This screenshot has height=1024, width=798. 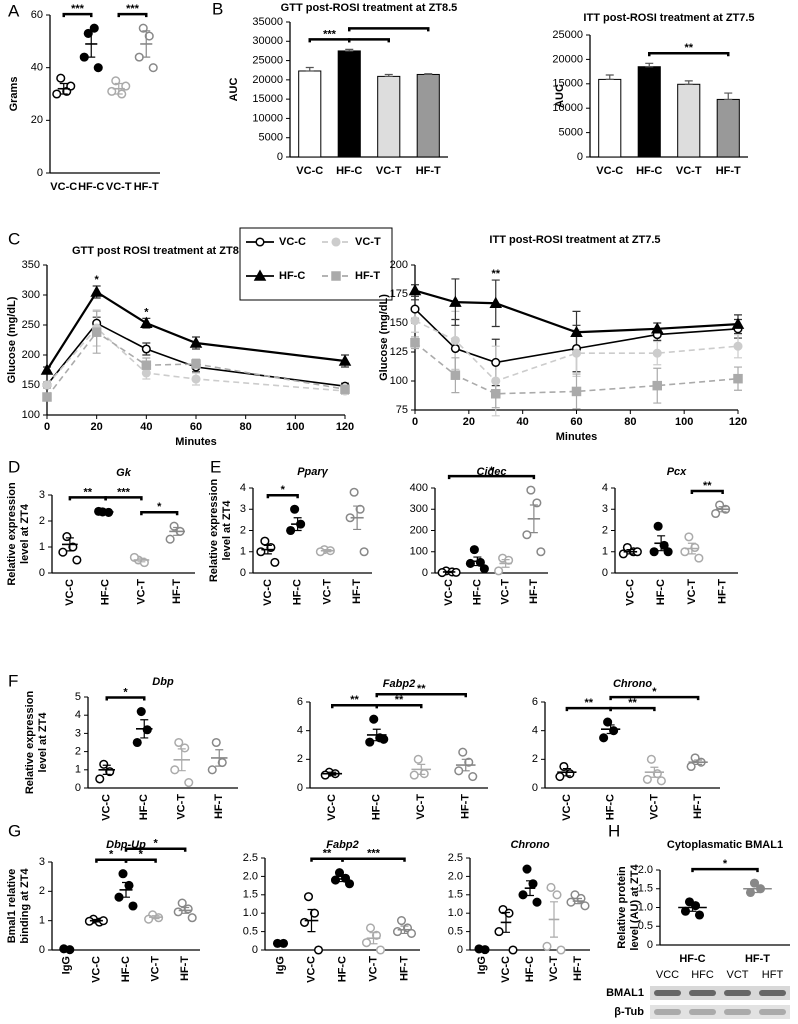 What do you see at coordinates (42, 547) in the screenshot?
I see `y-tick-label: 1` at bounding box center [42, 547].